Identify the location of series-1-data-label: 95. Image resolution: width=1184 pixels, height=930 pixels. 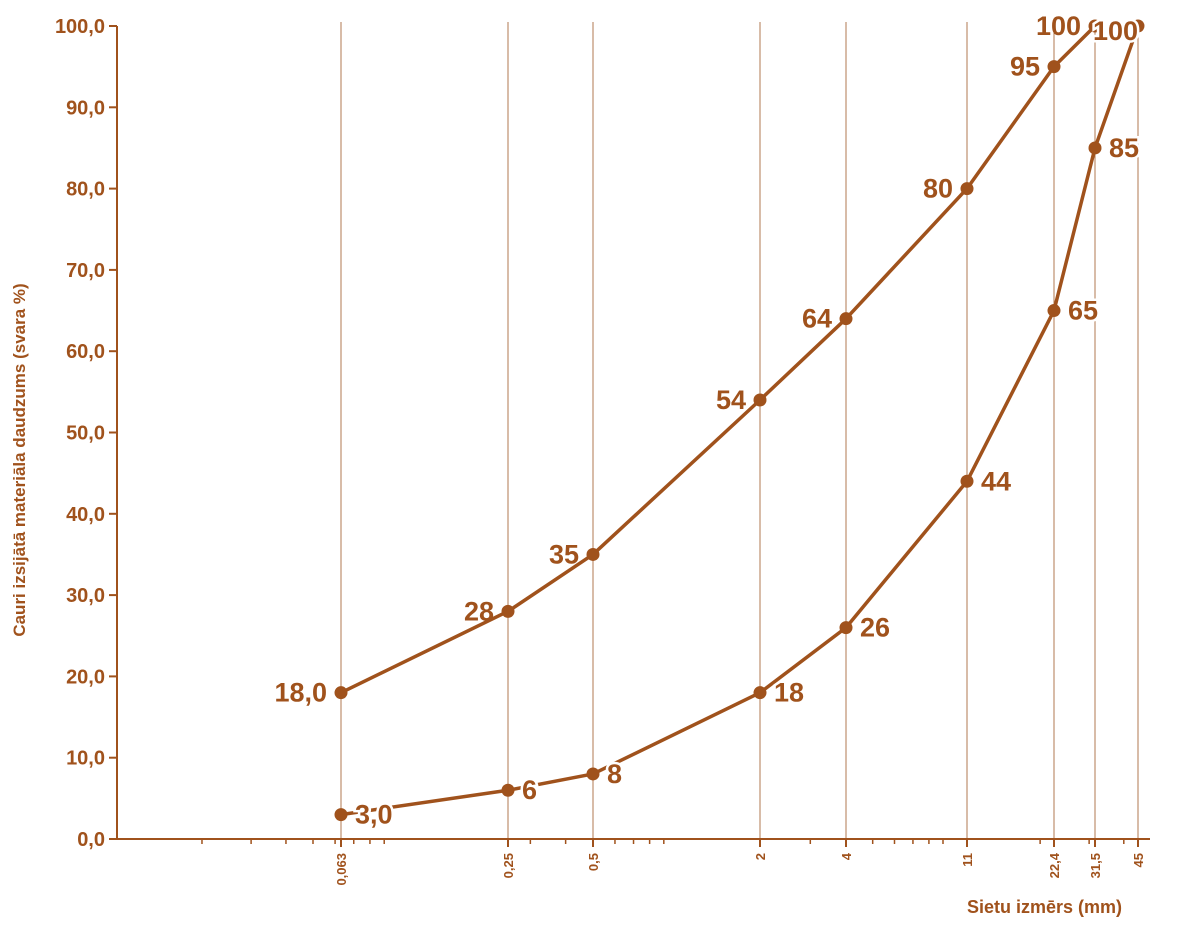
(1025, 67).